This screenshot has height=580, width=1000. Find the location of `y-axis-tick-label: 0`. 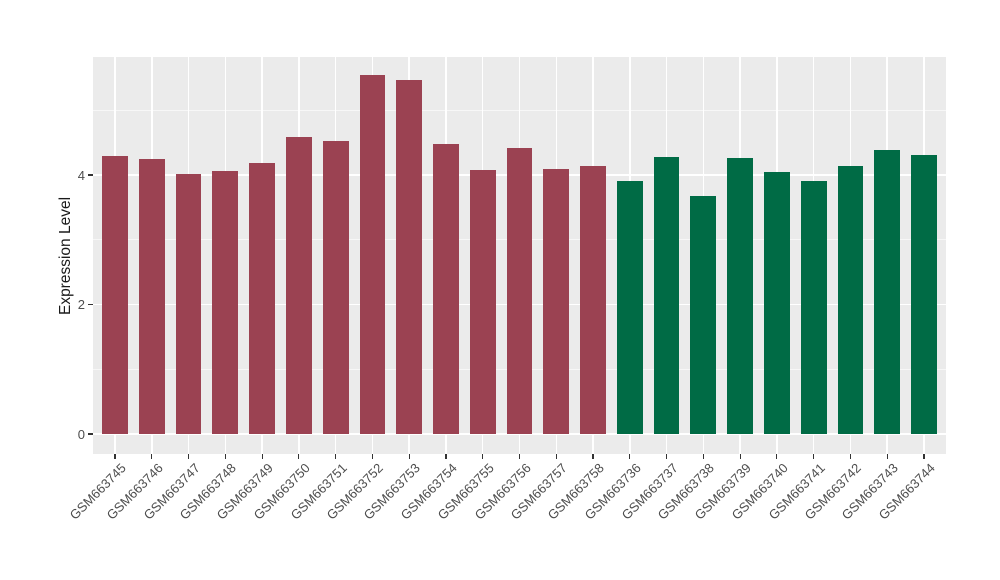

y-axis-tick-label: 0 is located at coordinates (81, 434).